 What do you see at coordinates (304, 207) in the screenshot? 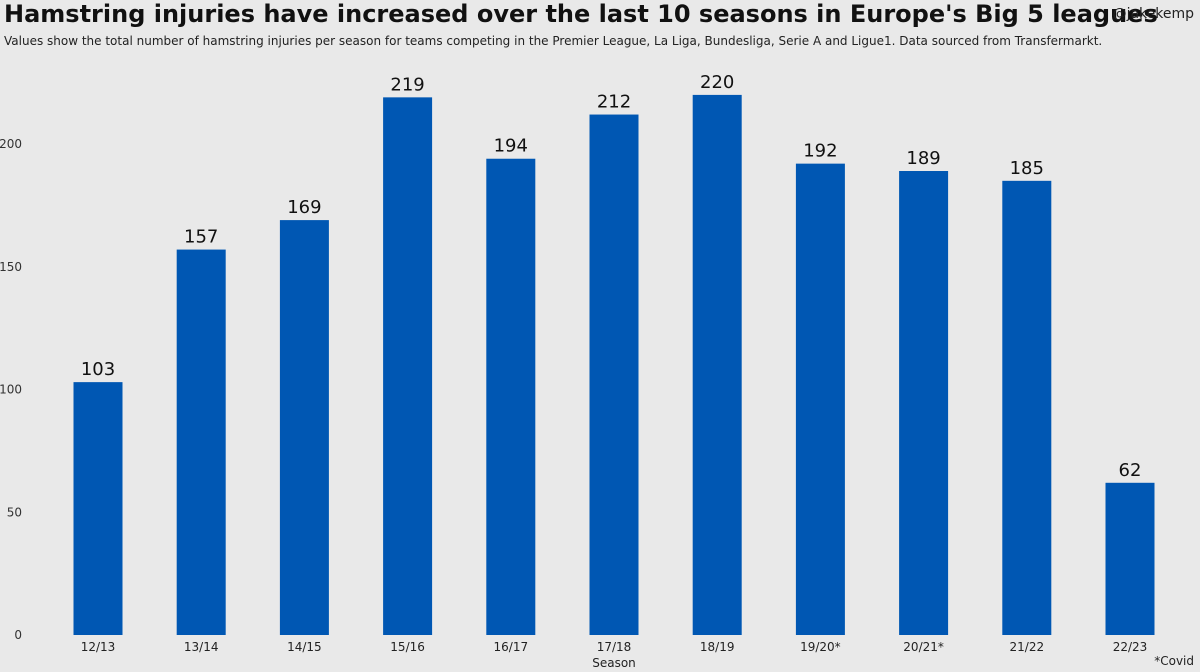
I see `data-label: 169` at bounding box center [304, 207].